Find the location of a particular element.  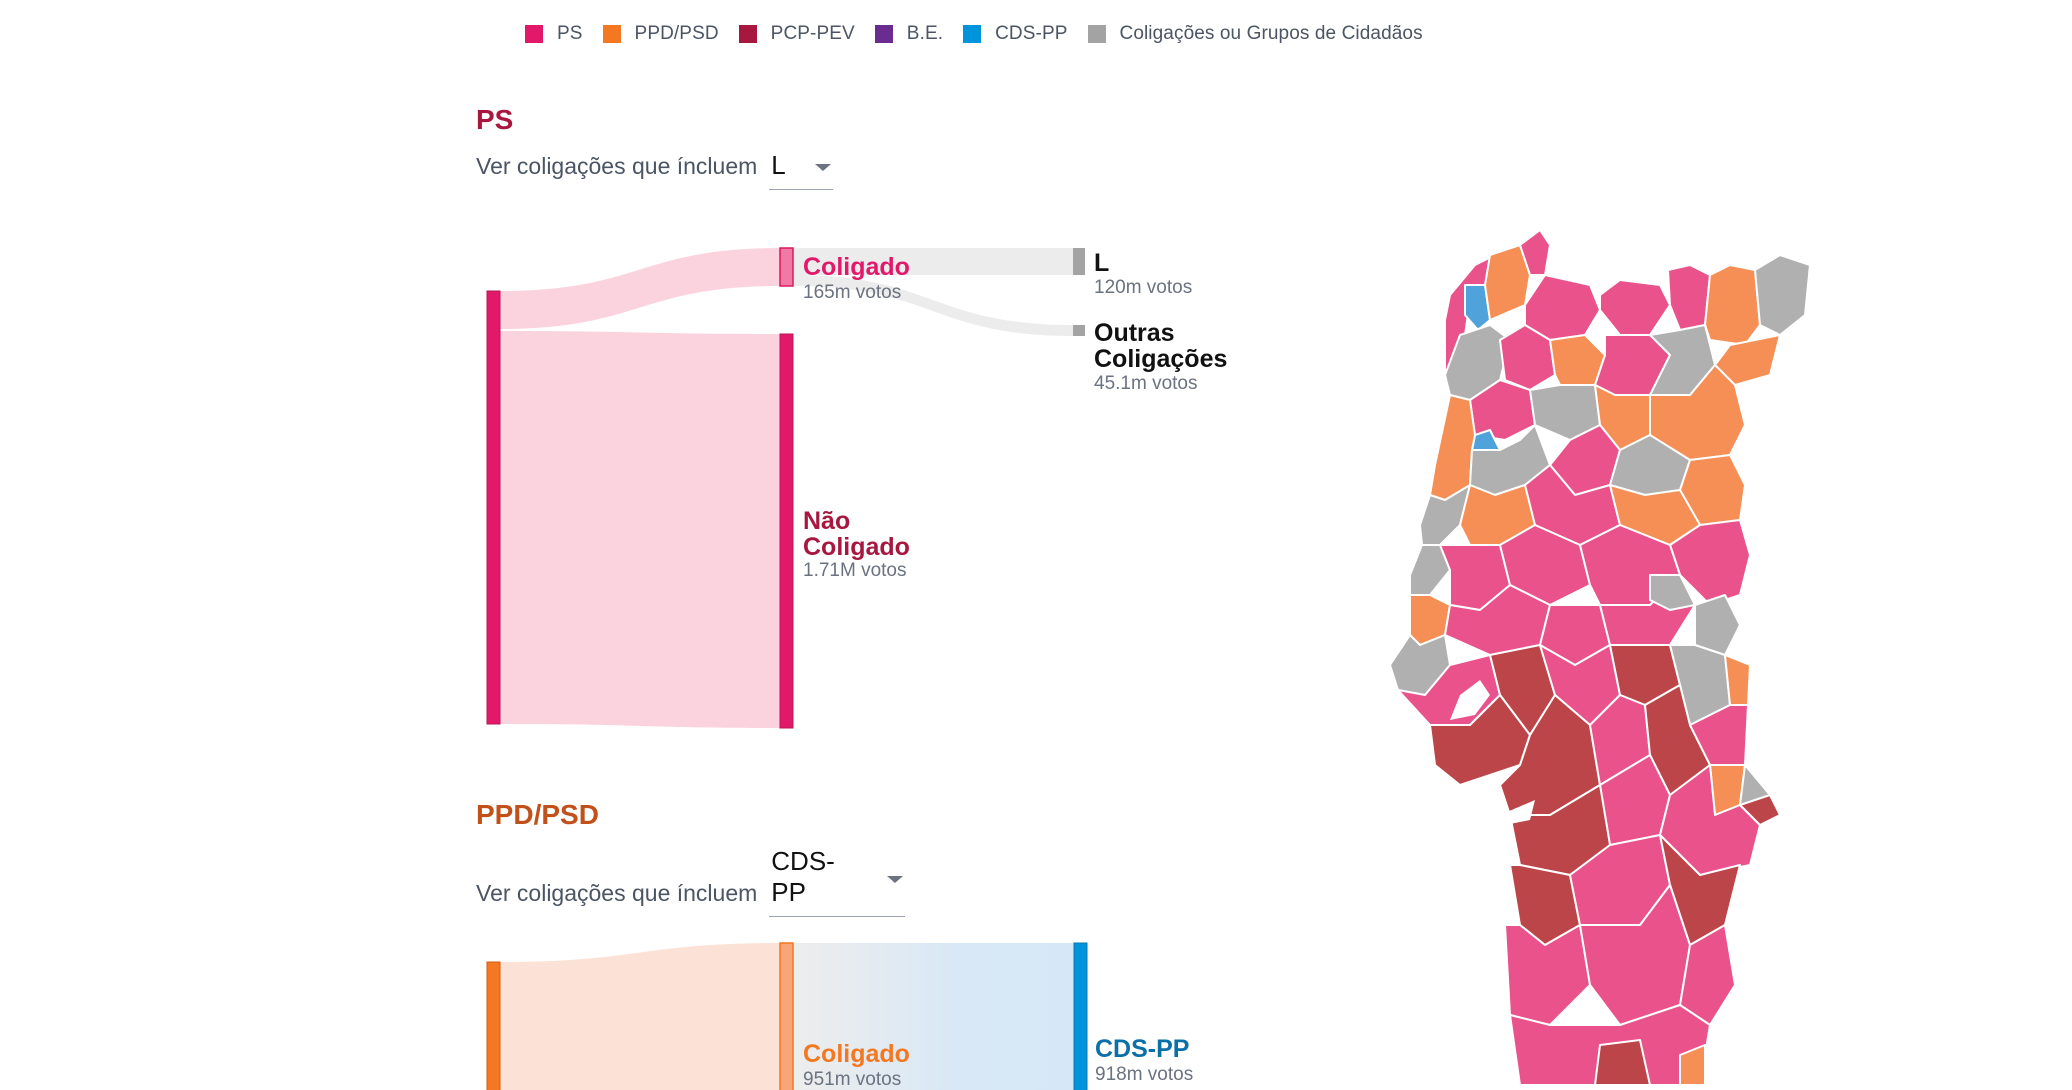

legend-label: PS is located at coordinates (570, 33).